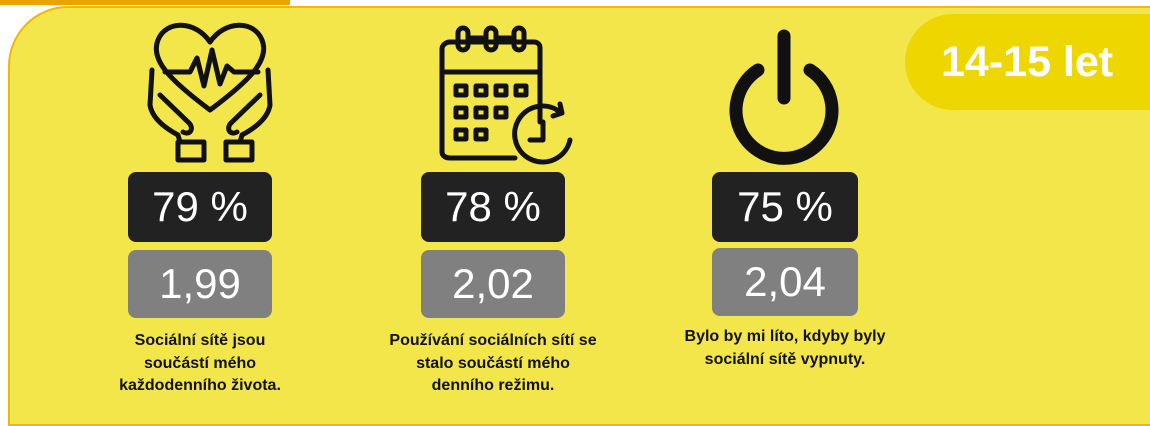 The width and height of the screenshot is (1150, 426). What do you see at coordinates (785, 336) in the screenshot?
I see `caption-line: Bylo by mi líto, kdyby byly` at bounding box center [785, 336].